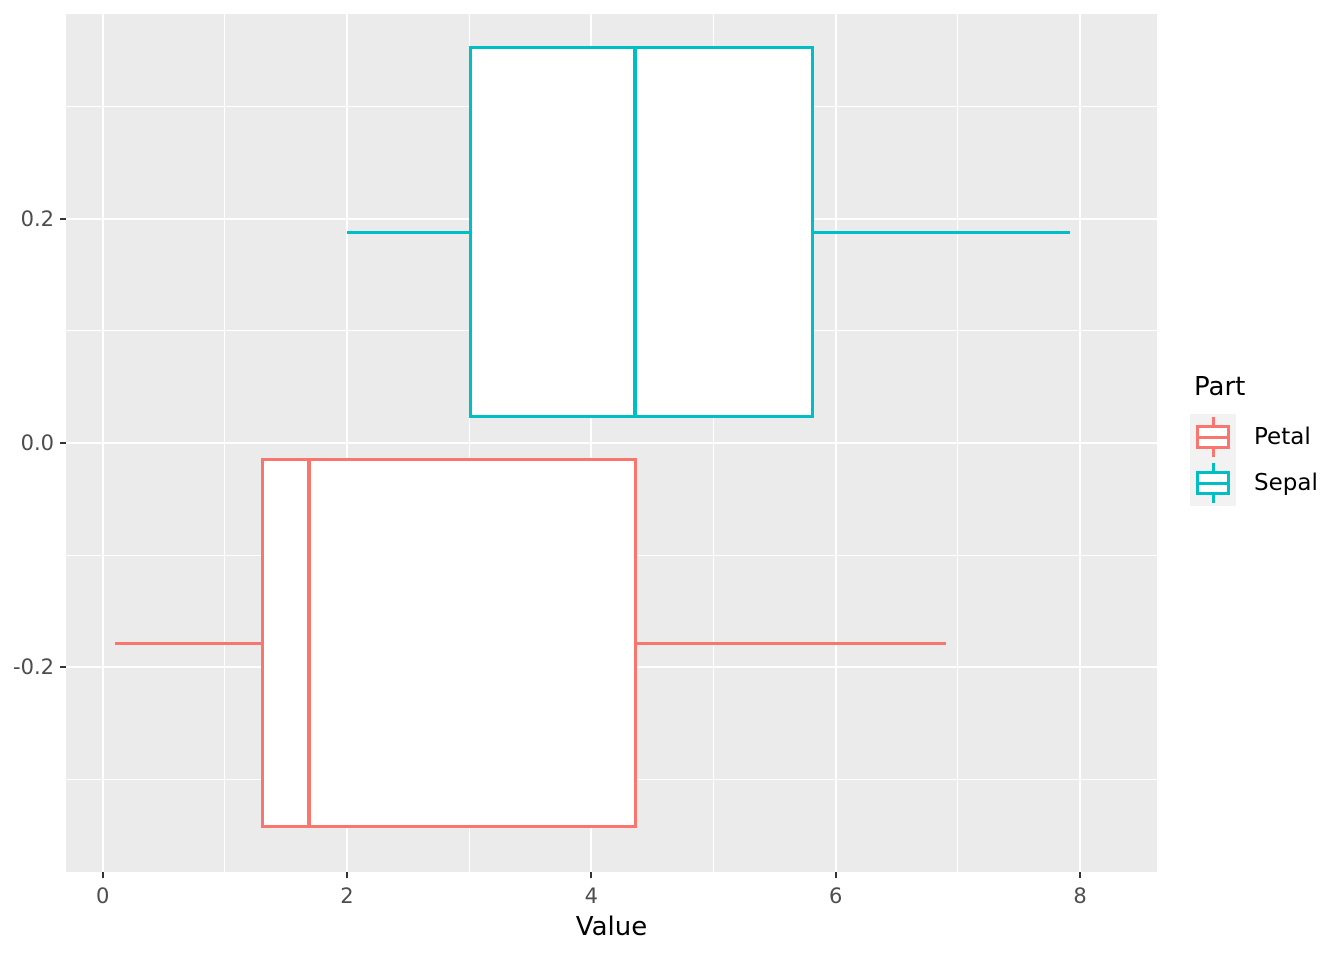 The width and height of the screenshot is (1344, 960). Describe the element at coordinates (1286, 483) in the screenshot. I see `legend-label: Sepal` at that location.